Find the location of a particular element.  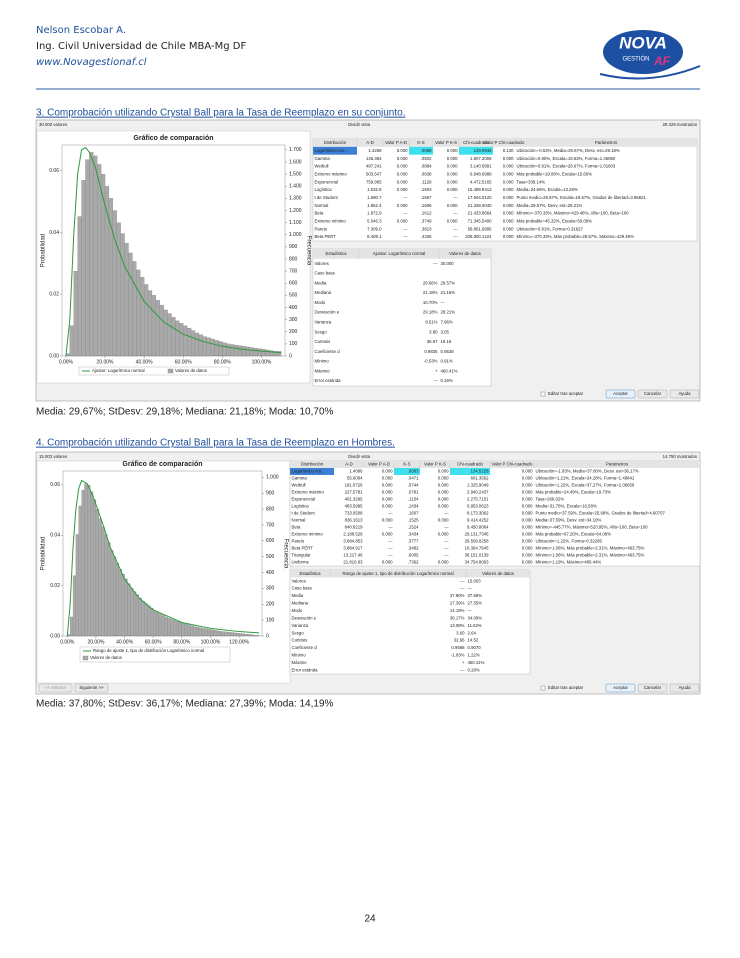

y2-tick-label: 0 is located at coordinates (290, 356).